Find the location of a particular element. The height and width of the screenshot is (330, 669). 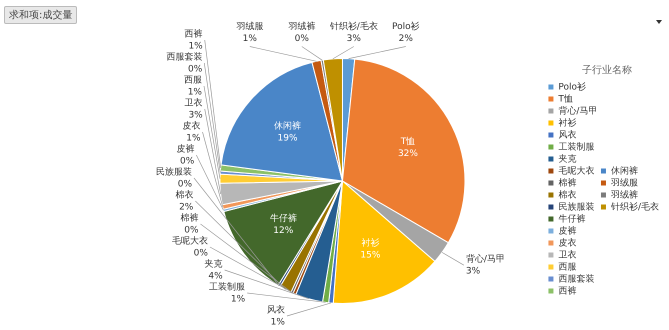

slice-label: 棉衣 is located at coordinates (184, 194).